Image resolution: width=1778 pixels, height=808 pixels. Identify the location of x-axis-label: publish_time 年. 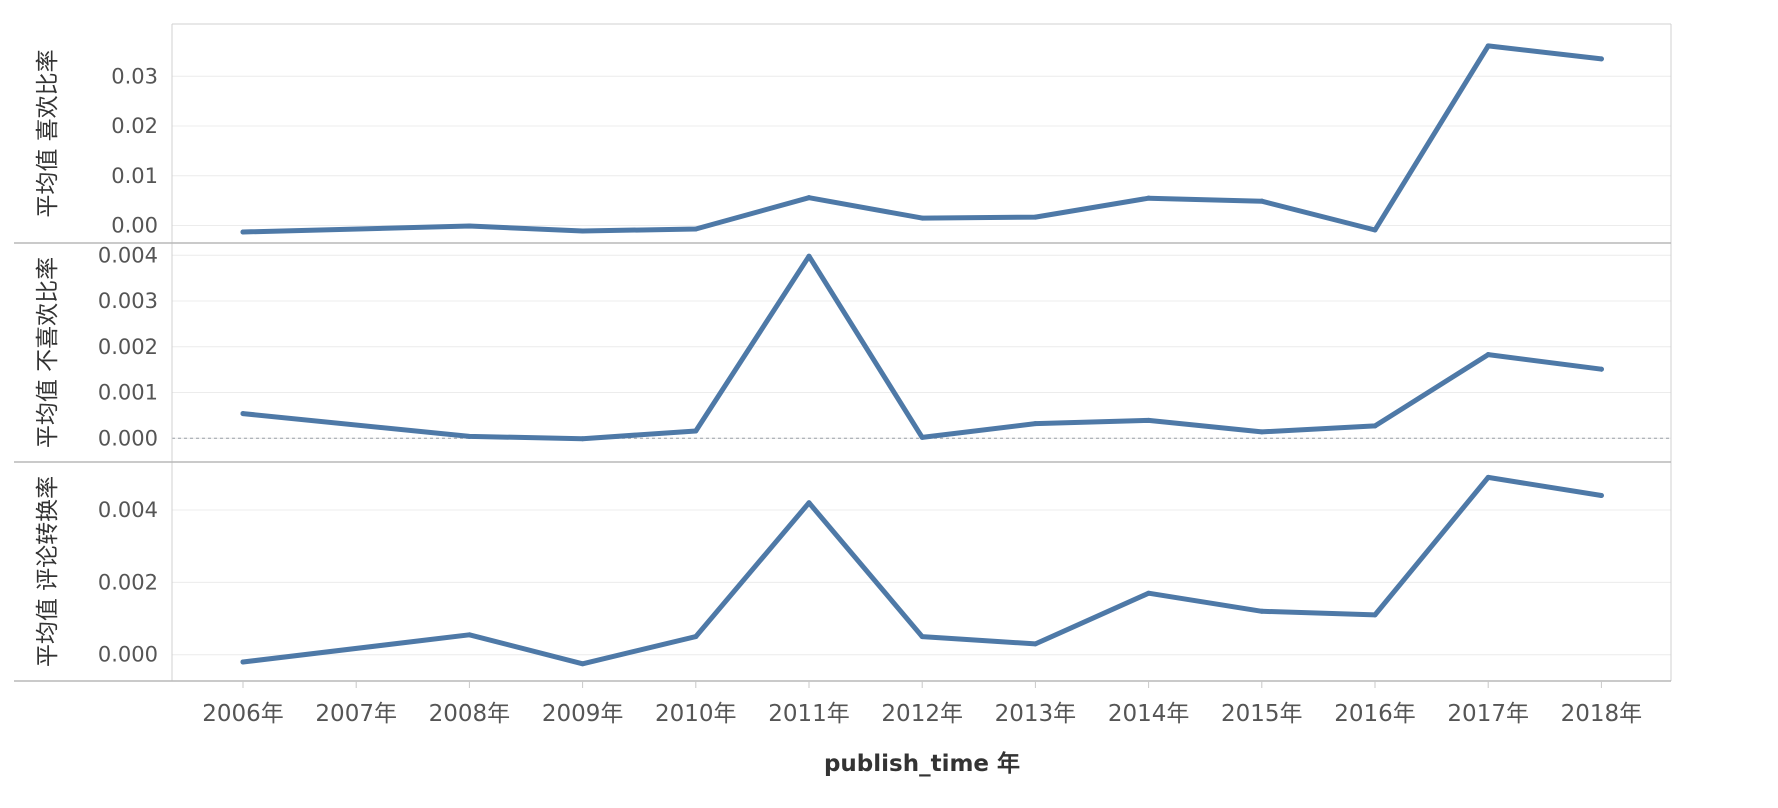
(922, 763).